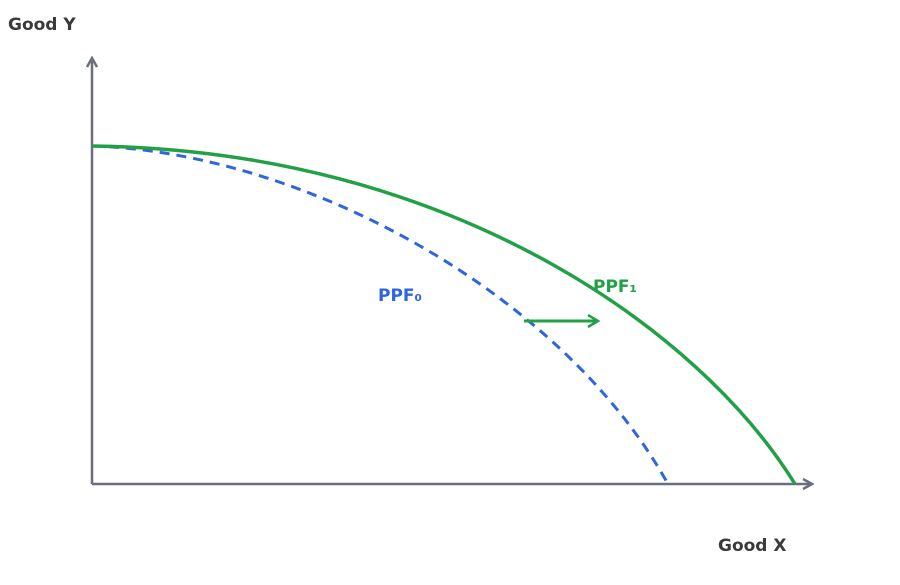  Describe the element at coordinates (752, 546) in the screenshot. I see `x-axis-label: Good X` at that location.